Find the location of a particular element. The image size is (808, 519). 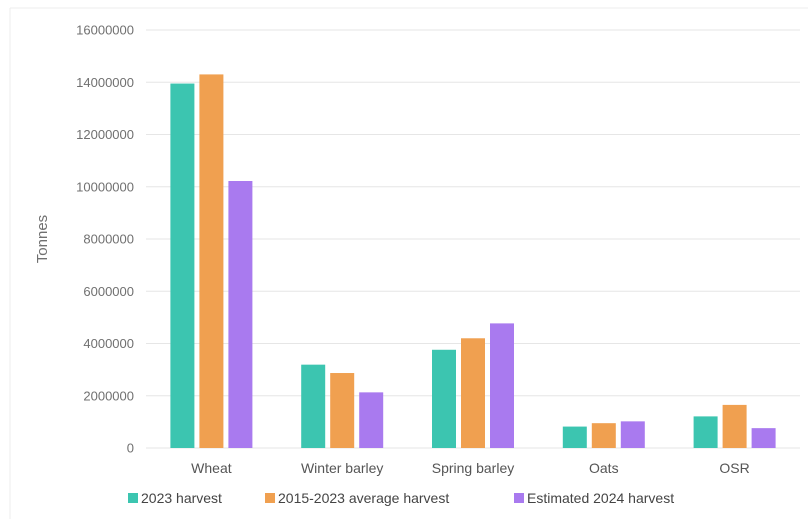

y-tick-label: 10000000 is located at coordinates (105, 186).